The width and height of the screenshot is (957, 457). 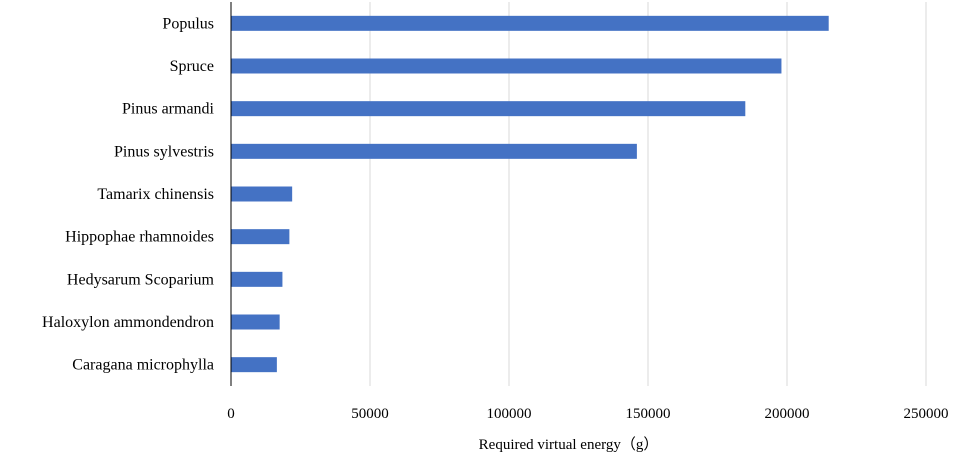 What do you see at coordinates (164, 151) in the screenshot?
I see `category-label: Pinus sylvestris` at bounding box center [164, 151].